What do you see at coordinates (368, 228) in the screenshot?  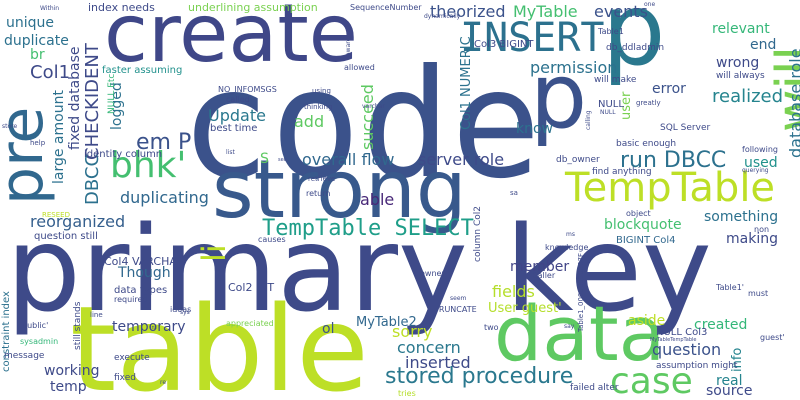 I see `word-temptable-select: TempTable SELECT` at bounding box center [368, 228].